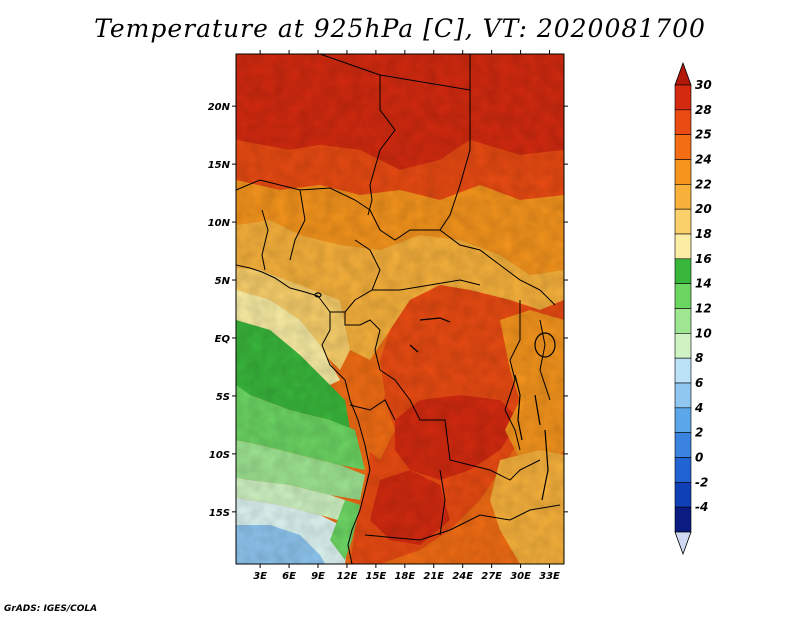 The height and width of the screenshot is (618, 800). What do you see at coordinates (219, 455) in the screenshot?
I see `lat-label: 10S` at bounding box center [219, 455].